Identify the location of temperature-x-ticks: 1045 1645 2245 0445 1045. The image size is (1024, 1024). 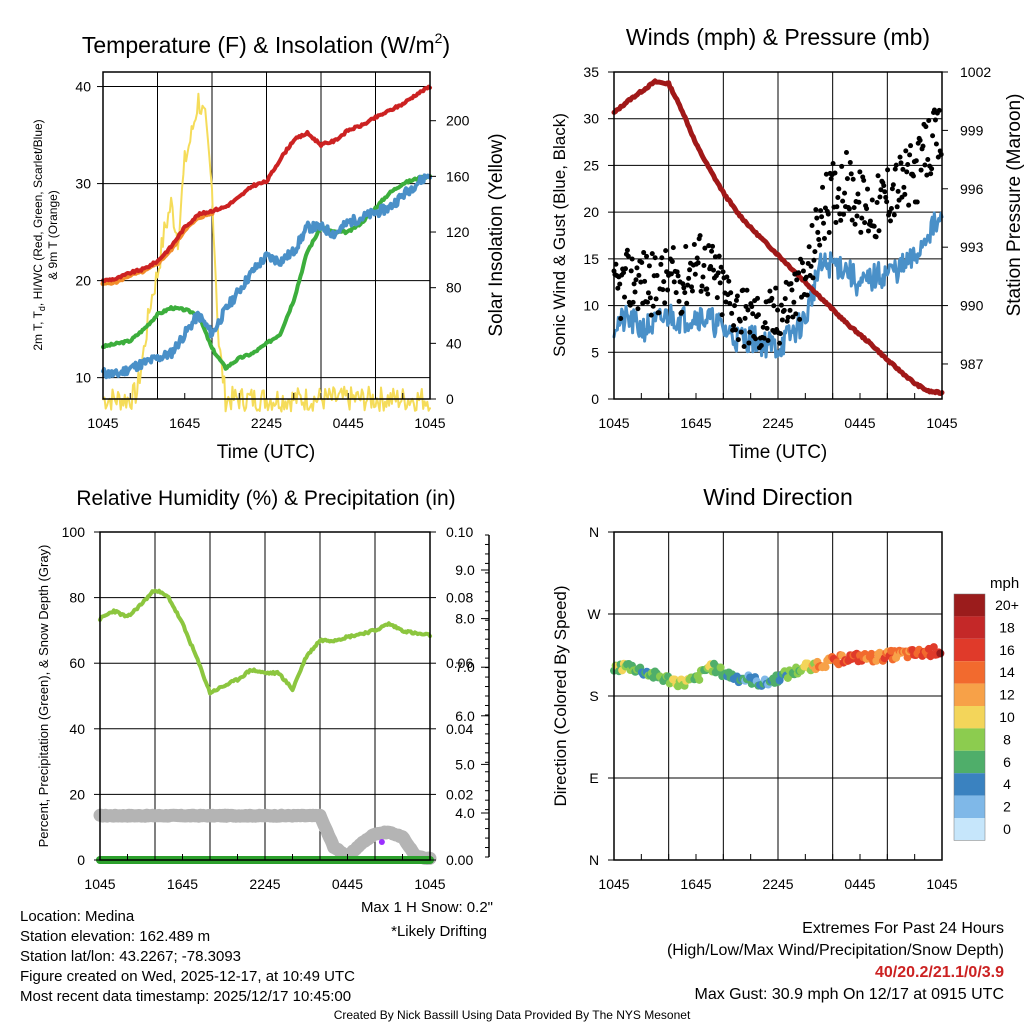
(266, 412).